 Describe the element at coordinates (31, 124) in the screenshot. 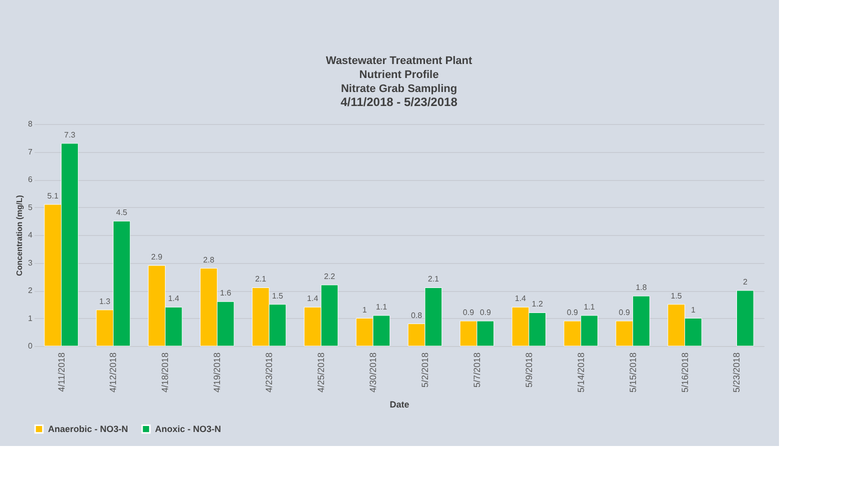

I see `y-tick-label: 8` at that location.